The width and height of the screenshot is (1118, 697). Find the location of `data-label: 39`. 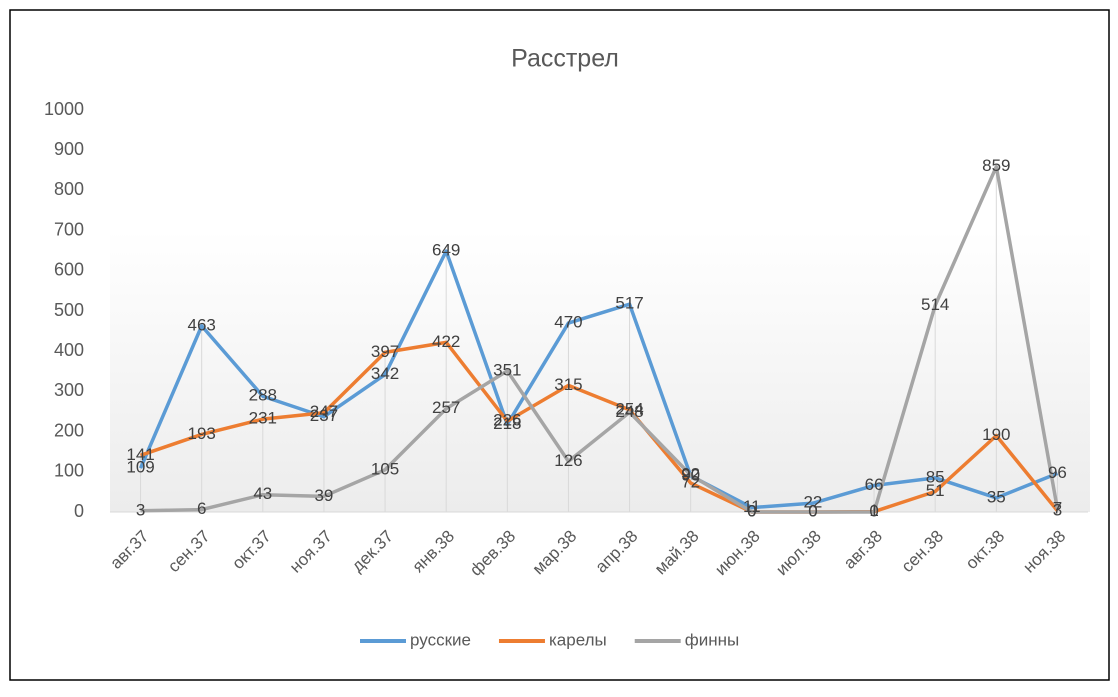

data-label: 39 is located at coordinates (323, 495).